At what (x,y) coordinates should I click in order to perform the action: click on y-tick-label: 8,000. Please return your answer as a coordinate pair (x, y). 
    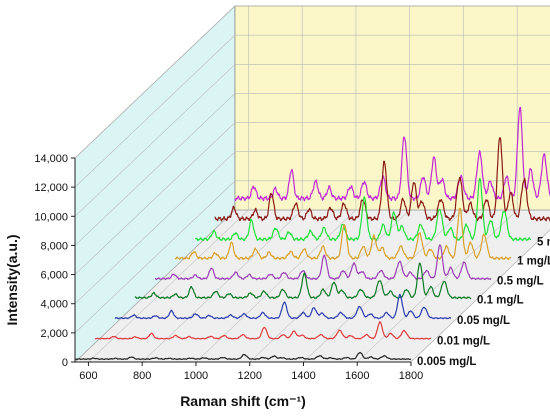
    Looking at the image, I should click on (54, 246).